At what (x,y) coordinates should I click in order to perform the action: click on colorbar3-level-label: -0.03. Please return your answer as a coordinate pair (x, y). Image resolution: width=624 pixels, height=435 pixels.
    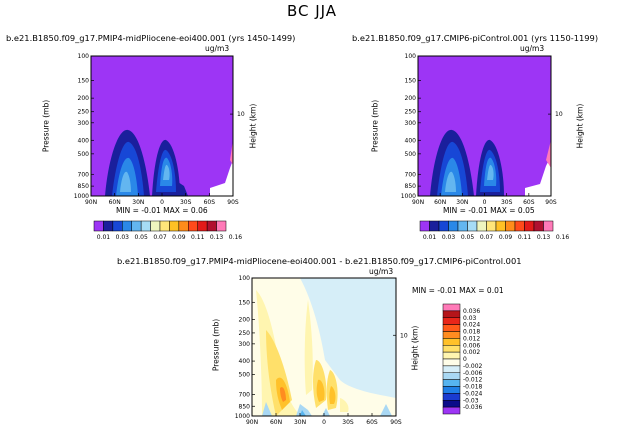
    Looking at the image, I should click on (471, 400).